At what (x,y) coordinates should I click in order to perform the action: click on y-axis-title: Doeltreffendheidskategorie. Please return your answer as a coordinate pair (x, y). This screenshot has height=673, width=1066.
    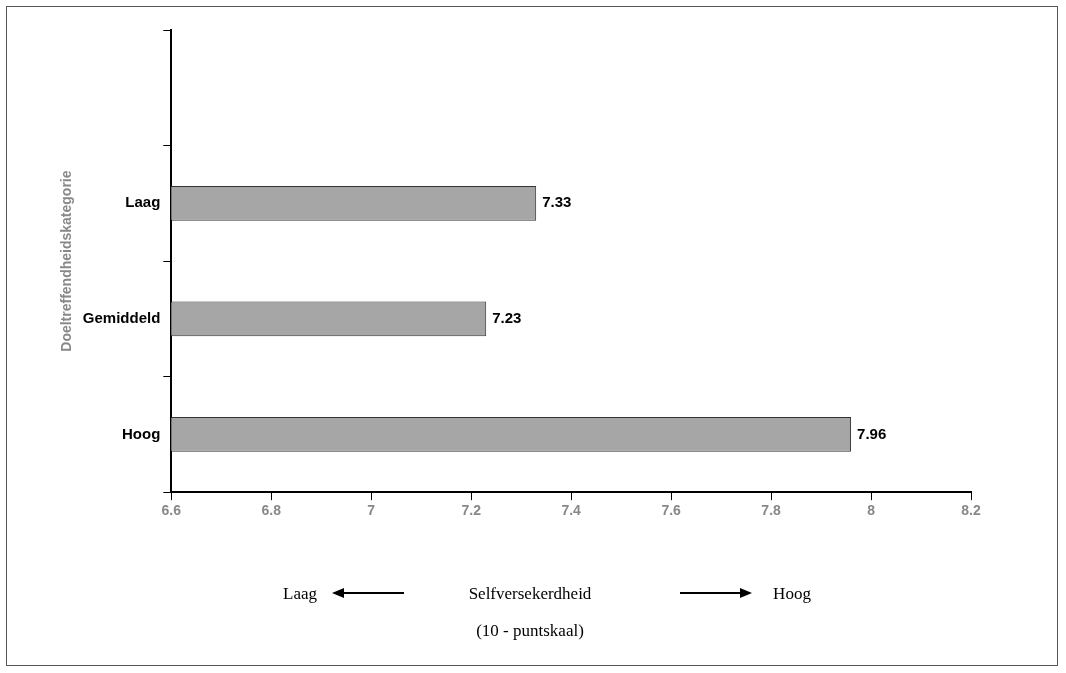
    Looking at the image, I should click on (66, 261).